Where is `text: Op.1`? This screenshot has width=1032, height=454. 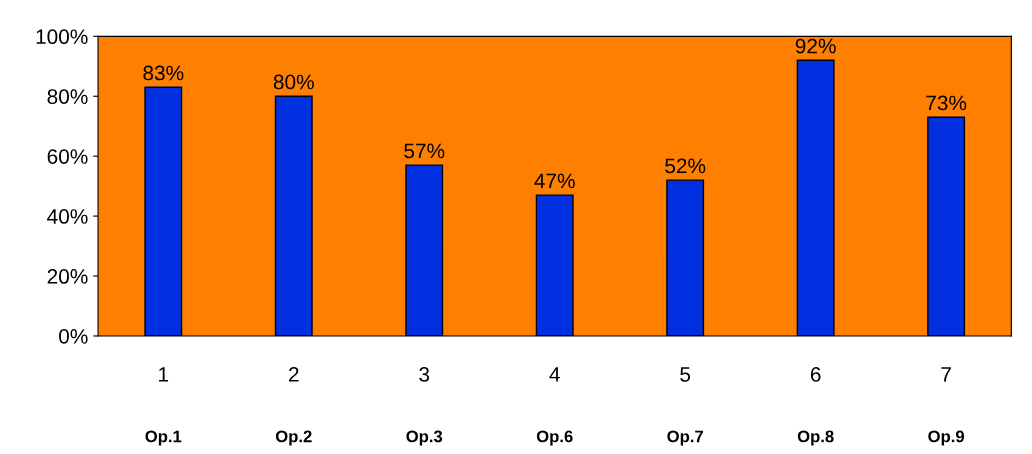
text: Op.1 is located at coordinates (163, 438).